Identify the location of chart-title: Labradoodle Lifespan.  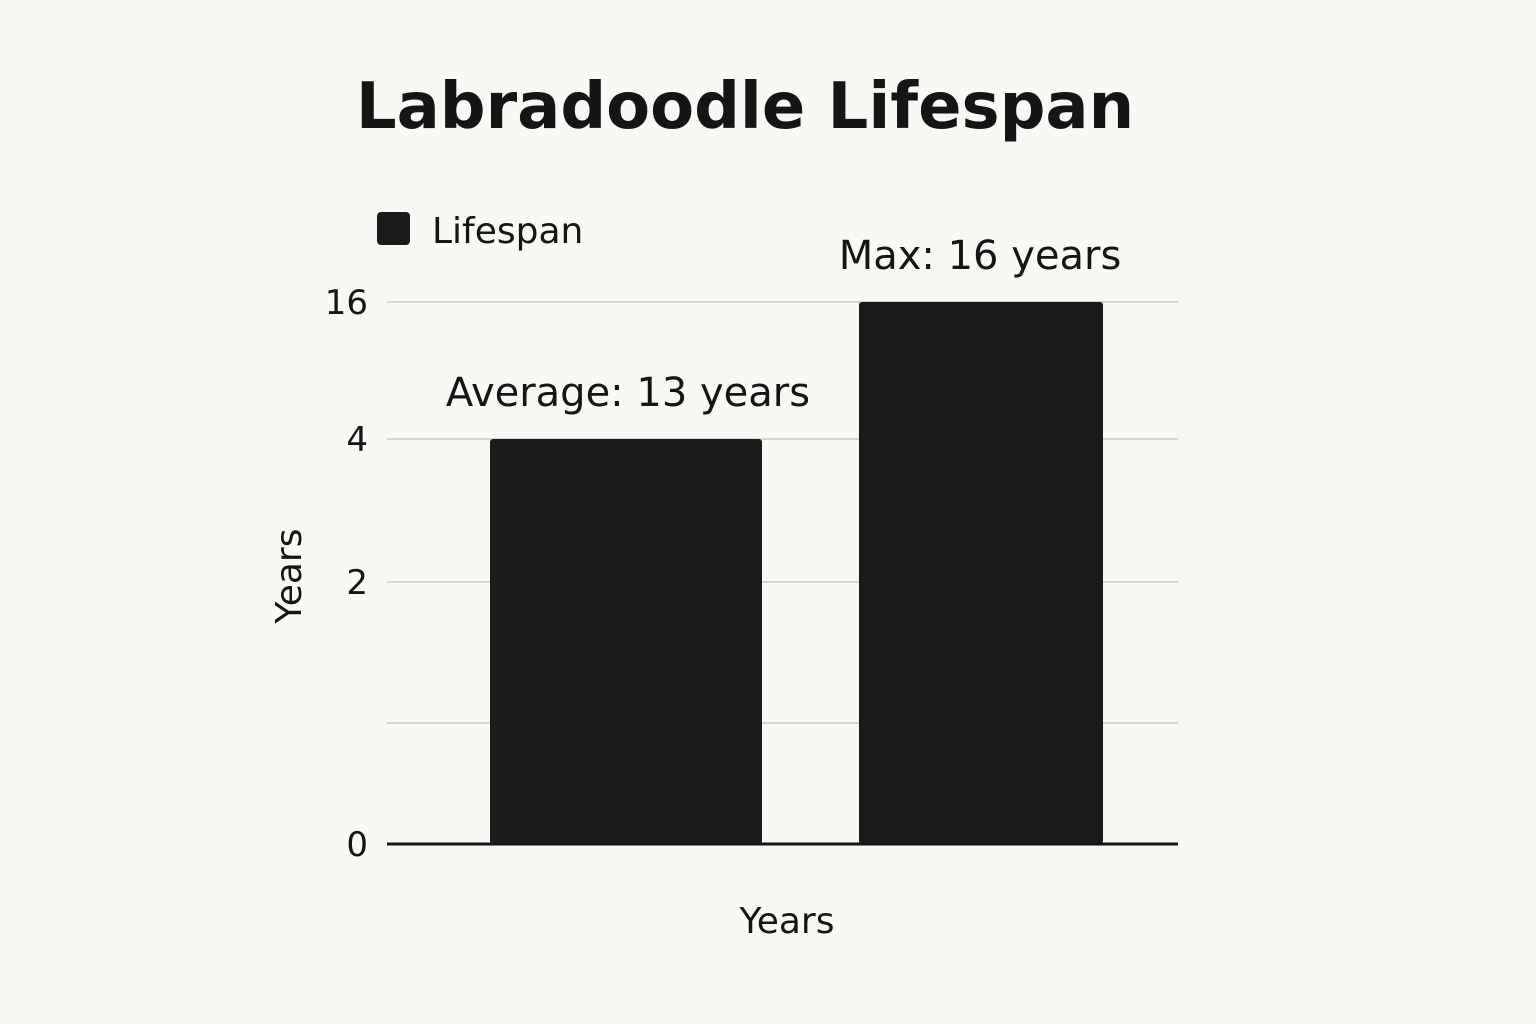
(745, 107).